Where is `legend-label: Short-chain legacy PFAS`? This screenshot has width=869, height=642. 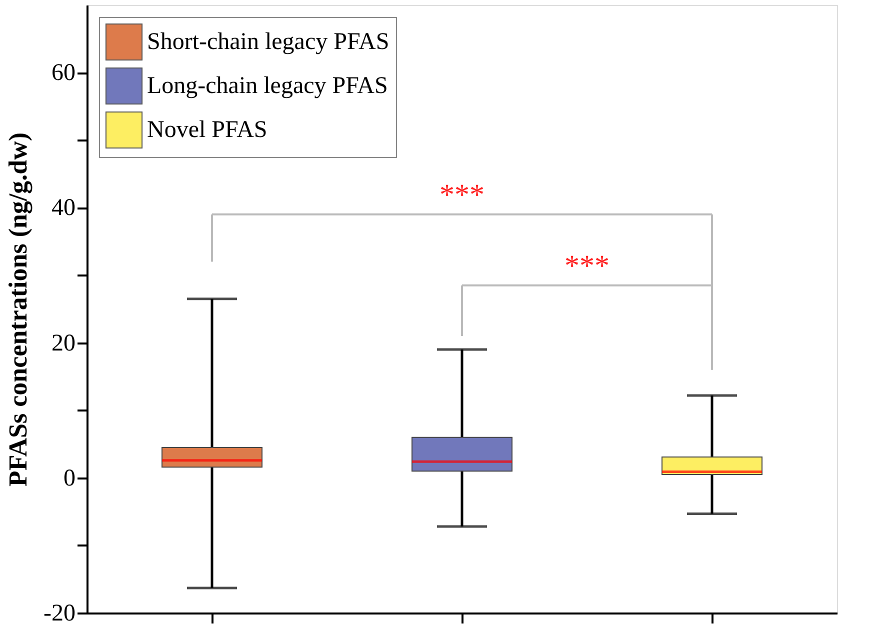 legend-label: Short-chain legacy PFAS is located at coordinates (268, 42).